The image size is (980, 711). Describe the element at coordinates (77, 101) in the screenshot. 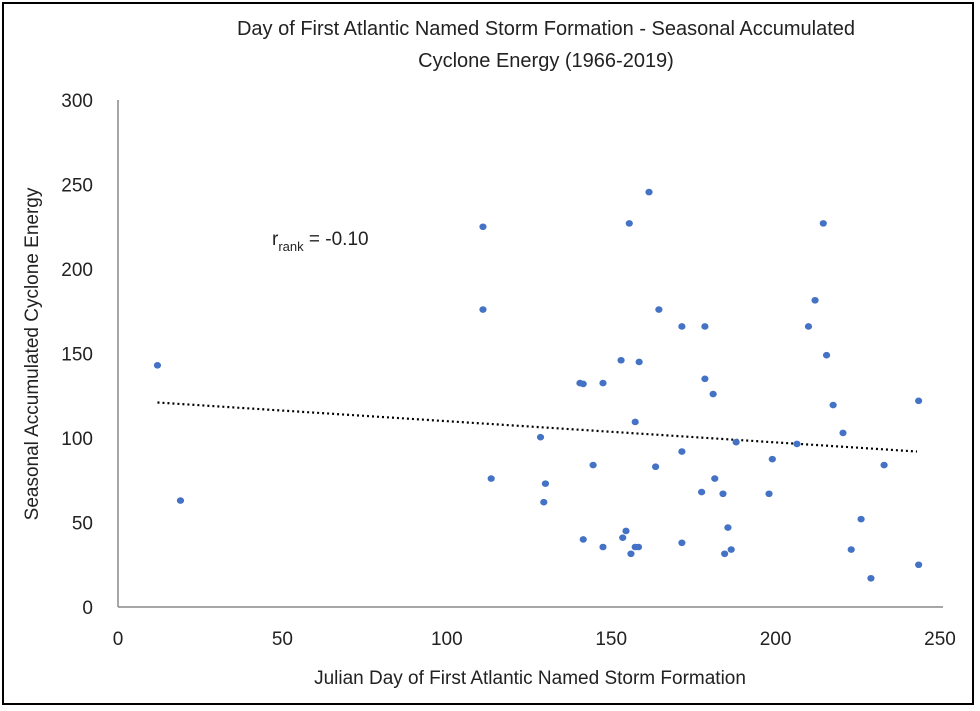

I see `y-tick-label: 300` at that location.